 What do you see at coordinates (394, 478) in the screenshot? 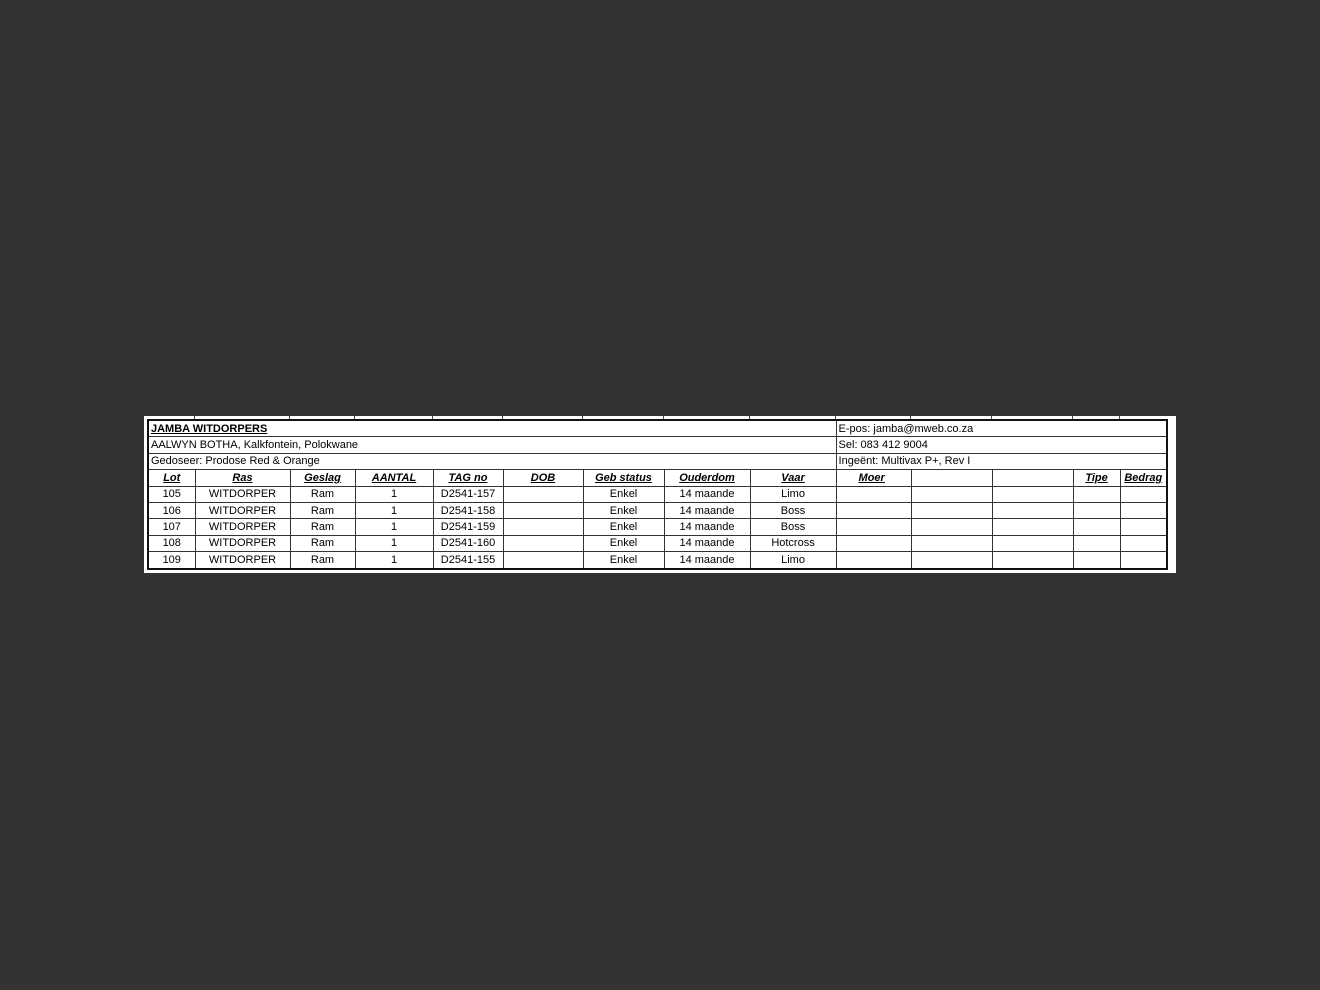
I see `column-header: AANTAL` at bounding box center [394, 478].